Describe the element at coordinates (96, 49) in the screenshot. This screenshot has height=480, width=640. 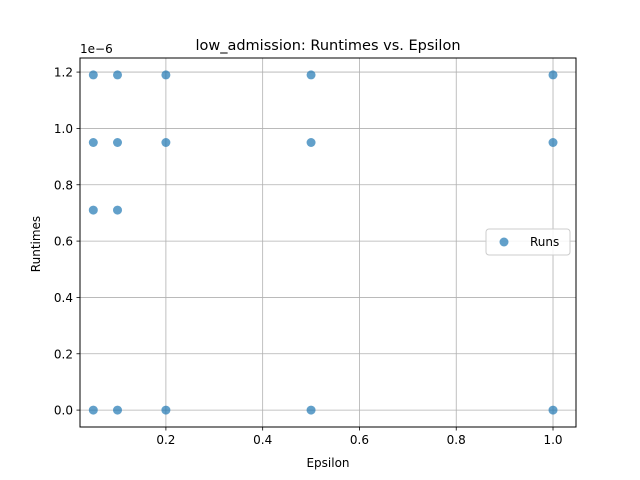
I see `y-axis-offset-label: 1e−6` at that location.